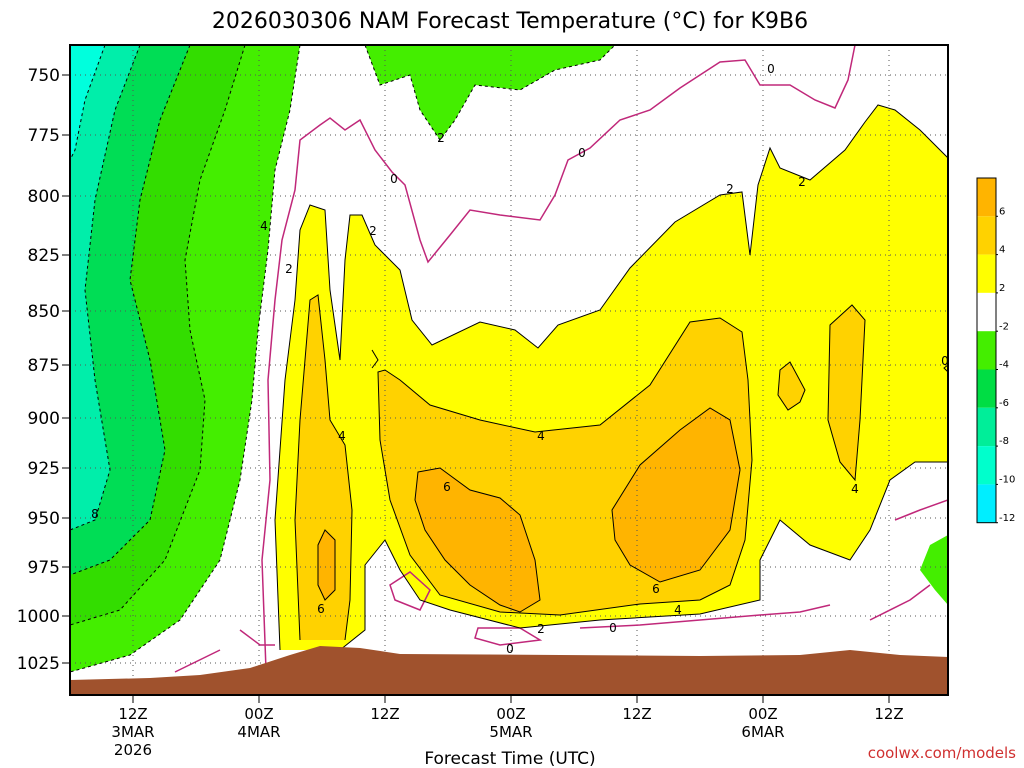 This screenshot has height=768, width=1024. What do you see at coordinates (1004, 441) in the screenshot?
I see `colorbar-label: -8` at bounding box center [1004, 441].